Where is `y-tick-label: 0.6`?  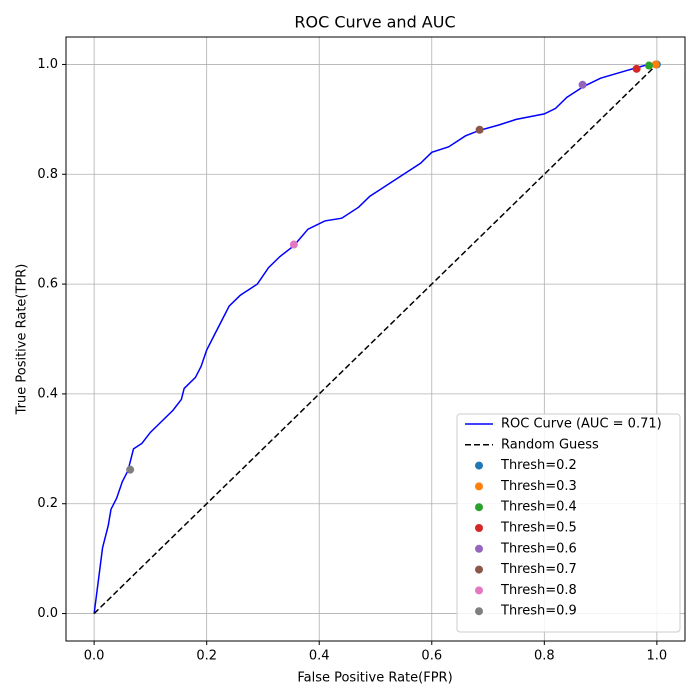
y-tick-label: 0.6 is located at coordinates (47, 284).